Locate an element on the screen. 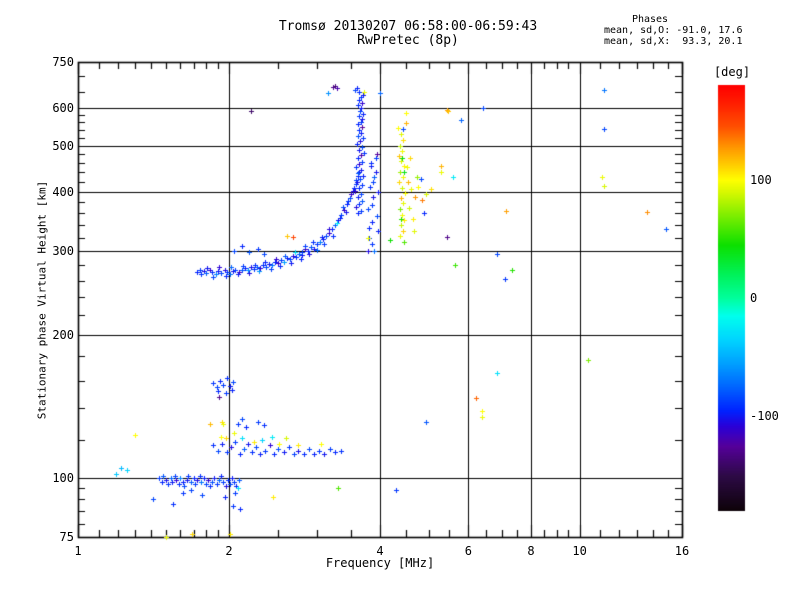 This screenshot has width=800, height=600. y-tick-label-300: 300 is located at coordinates (63, 251).